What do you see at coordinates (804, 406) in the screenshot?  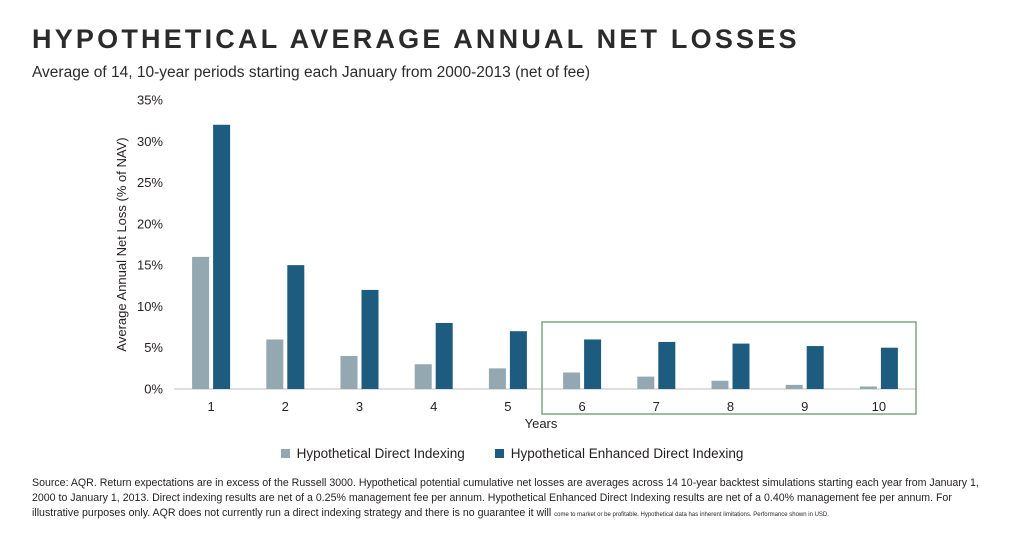 I see `x-tick-label: 9` at bounding box center [804, 406].